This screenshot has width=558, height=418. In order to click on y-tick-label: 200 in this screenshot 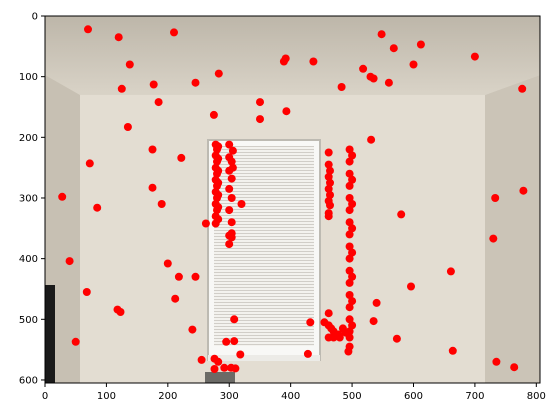, I will do `click(28, 138)`.